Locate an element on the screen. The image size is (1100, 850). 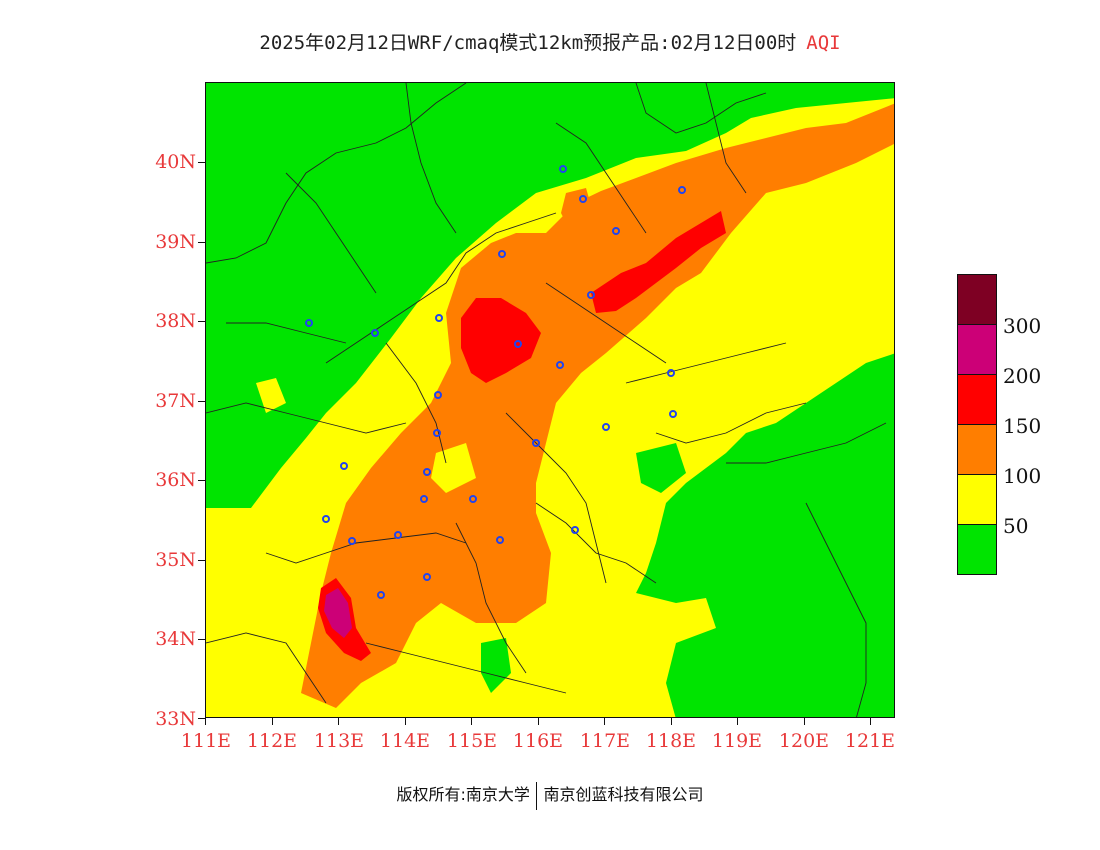
lat-label: 37N is located at coordinates (175, 401).